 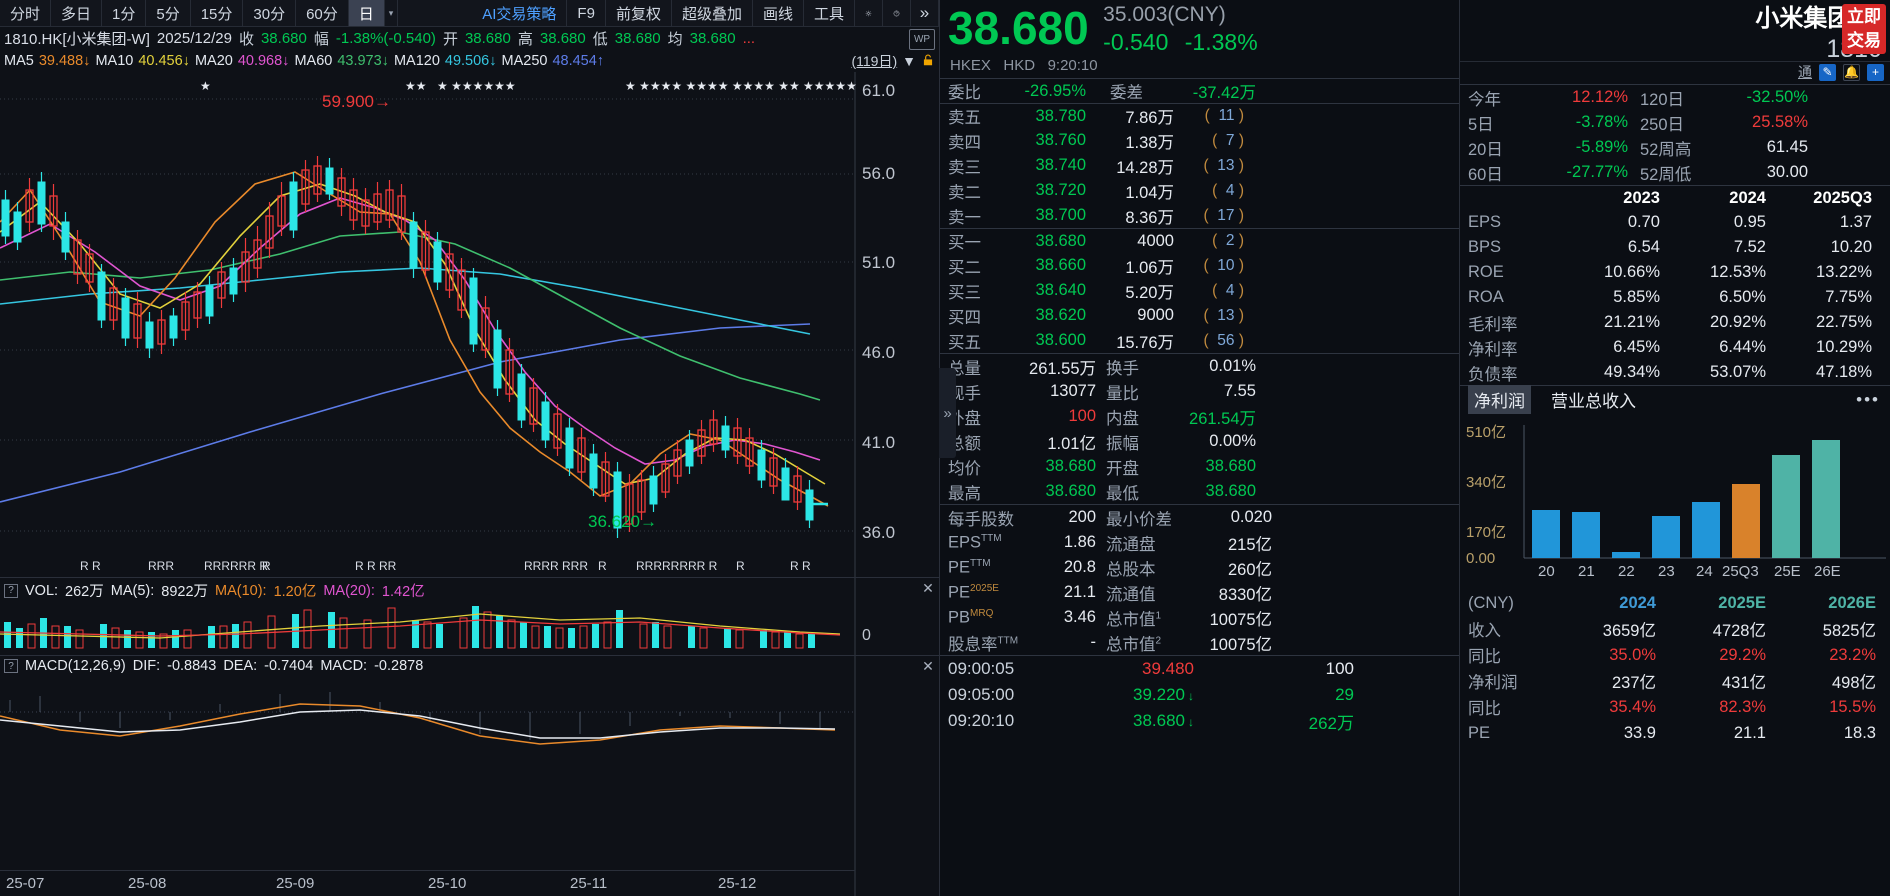 I want to click on order-row-ask3: 卖三 38.740 14.28万 ( 13 ), so click(x=1199, y=165).